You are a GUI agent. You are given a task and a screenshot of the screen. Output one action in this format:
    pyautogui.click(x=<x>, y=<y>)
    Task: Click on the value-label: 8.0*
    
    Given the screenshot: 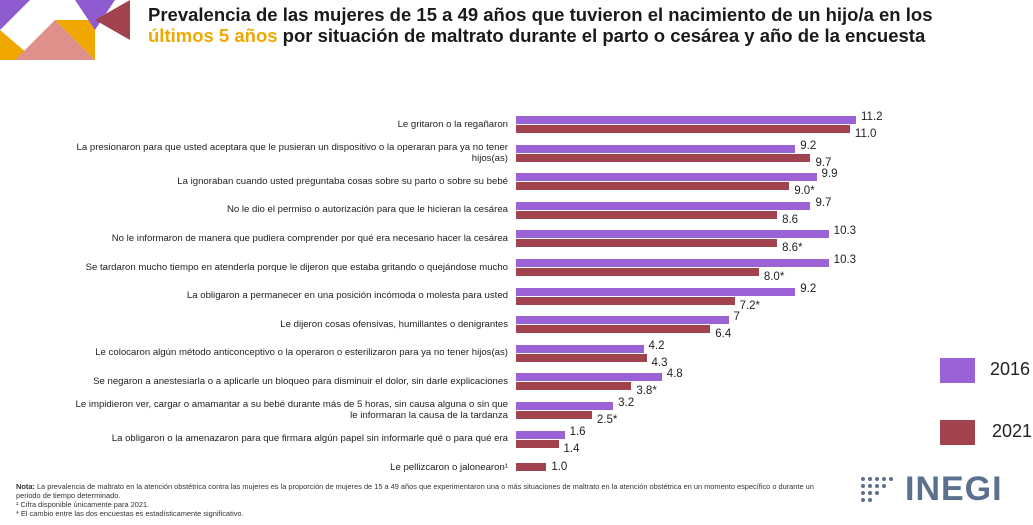 What is the action you would take?
    pyautogui.click(x=774, y=277)
    